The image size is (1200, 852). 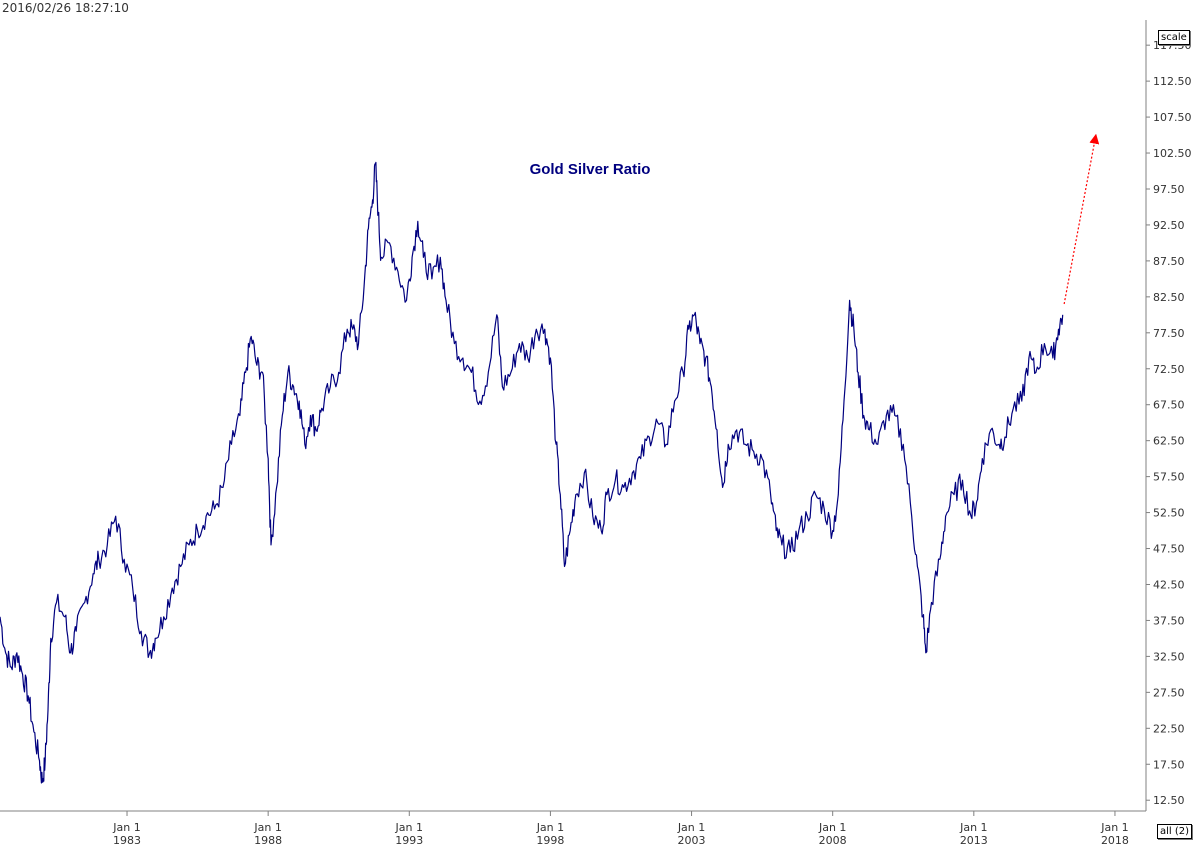 What do you see at coordinates (1169, 225) in the screenshot?
I see `y-tick-label: 92.50` at bounding box center [1169, 225].